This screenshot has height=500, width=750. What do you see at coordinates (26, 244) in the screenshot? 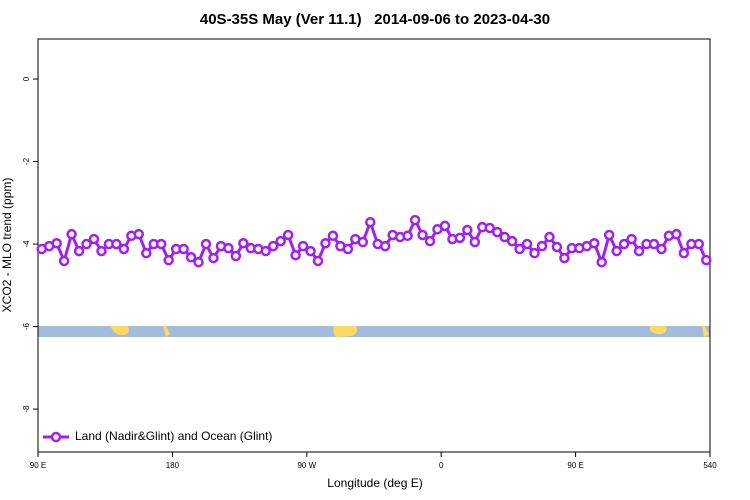
I see `y-tick-label: -4` at bounding box center [26, 244].